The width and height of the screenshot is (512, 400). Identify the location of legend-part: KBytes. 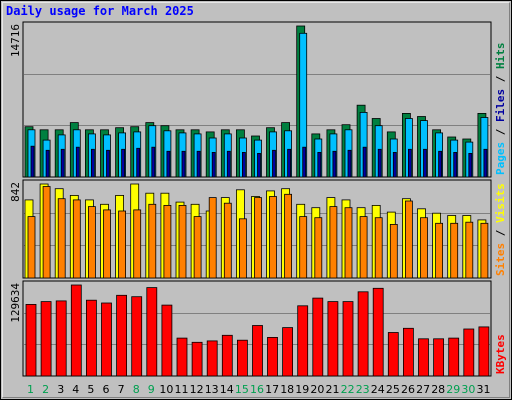
(500, 354).